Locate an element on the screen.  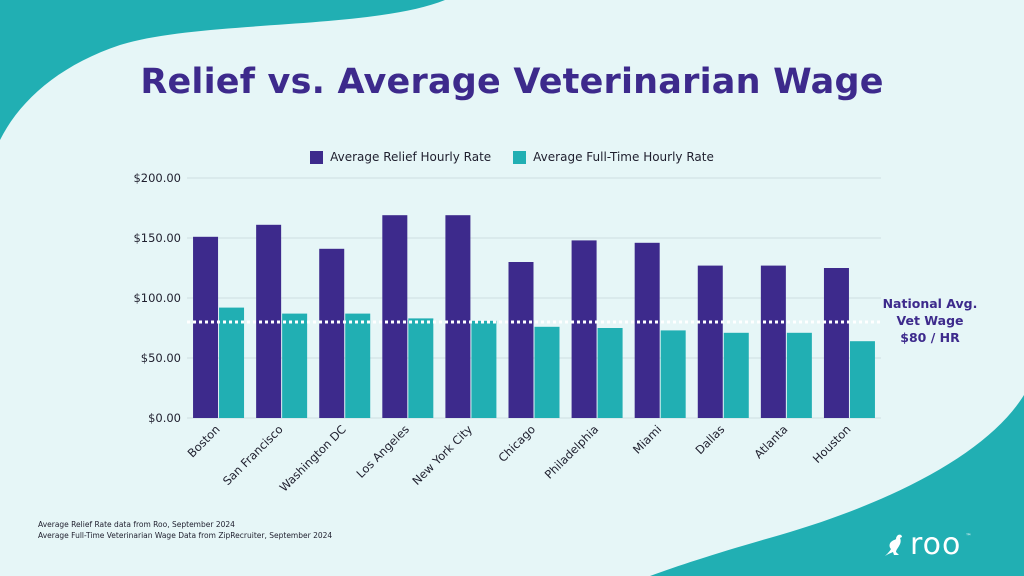
reference-label-line-3: $80 / HR is located at coordinates (930, 337).